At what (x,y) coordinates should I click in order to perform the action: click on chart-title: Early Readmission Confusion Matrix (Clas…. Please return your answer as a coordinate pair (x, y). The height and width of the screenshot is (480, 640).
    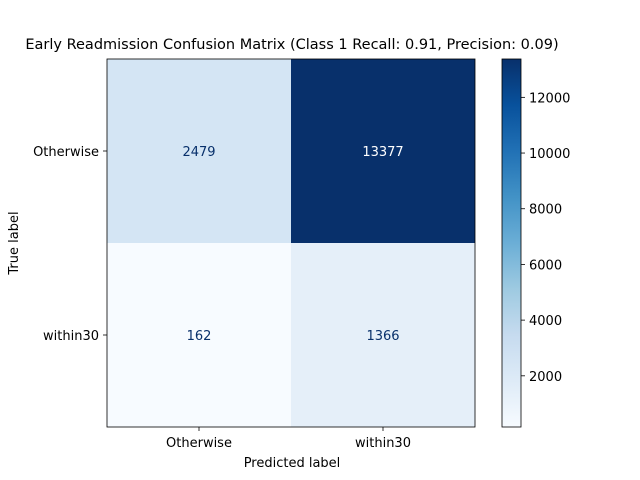
    Looking at the image, I should click on (291, 45).